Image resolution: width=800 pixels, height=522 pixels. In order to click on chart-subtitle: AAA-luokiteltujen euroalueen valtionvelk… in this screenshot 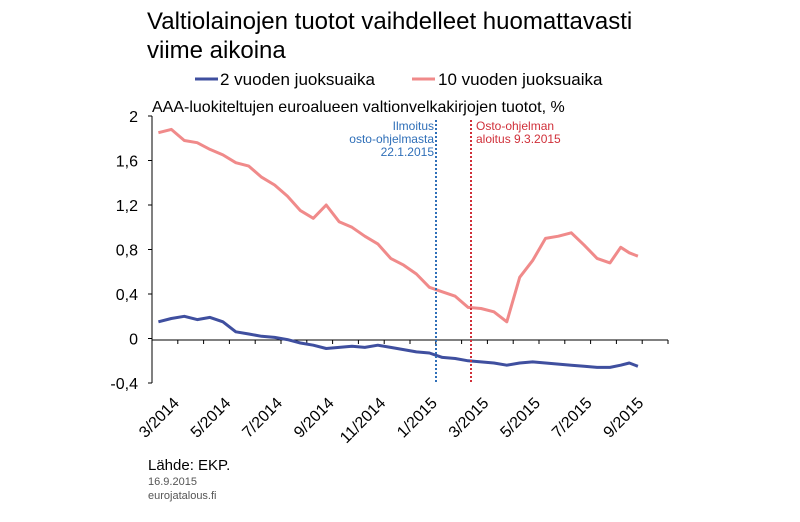, I will do `click(358, 107)`.